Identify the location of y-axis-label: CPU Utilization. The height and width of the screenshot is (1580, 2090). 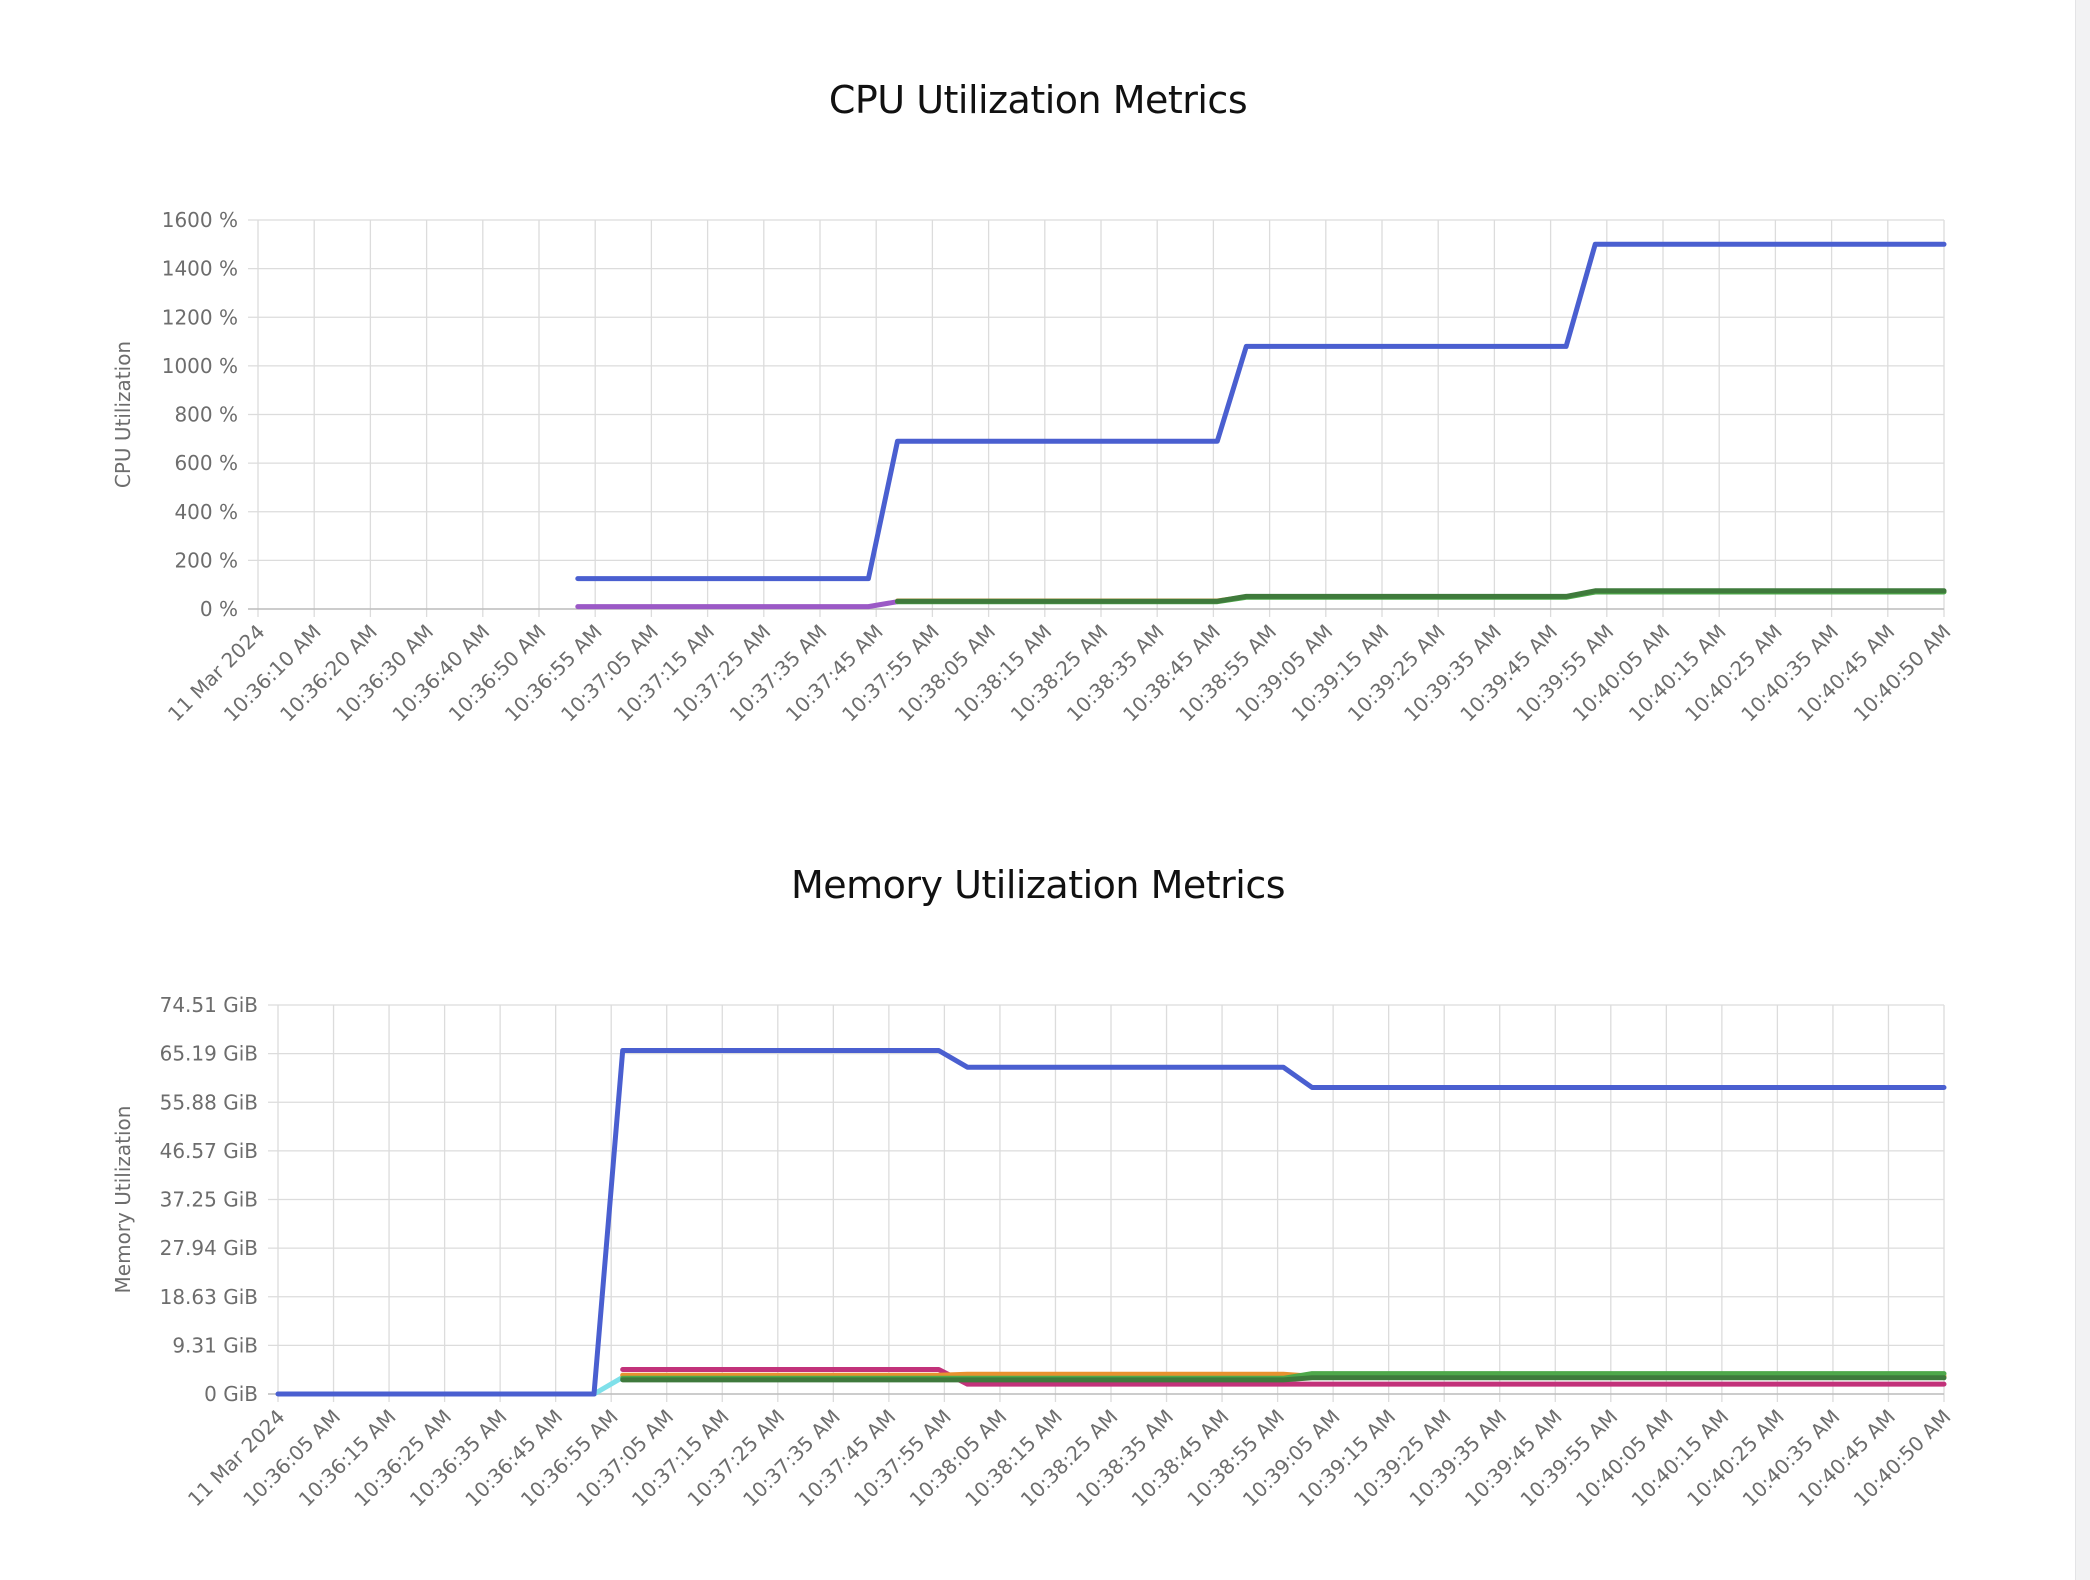
(123, 414).